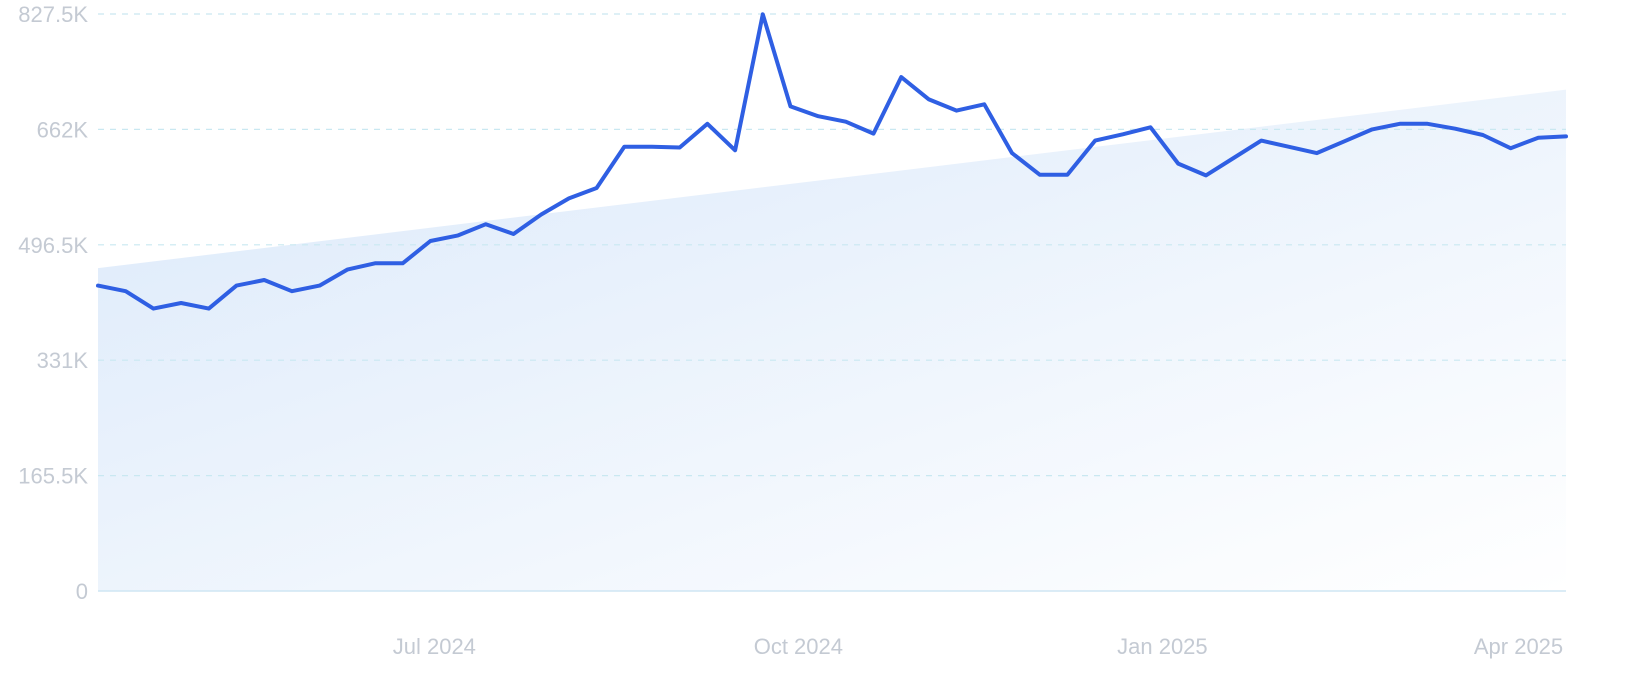 This screenshot has height=700, width=1634. Describe the element at coordinates (434, 646) in the screenshot. I see `x-tick-label: Jul 2024` at that location.